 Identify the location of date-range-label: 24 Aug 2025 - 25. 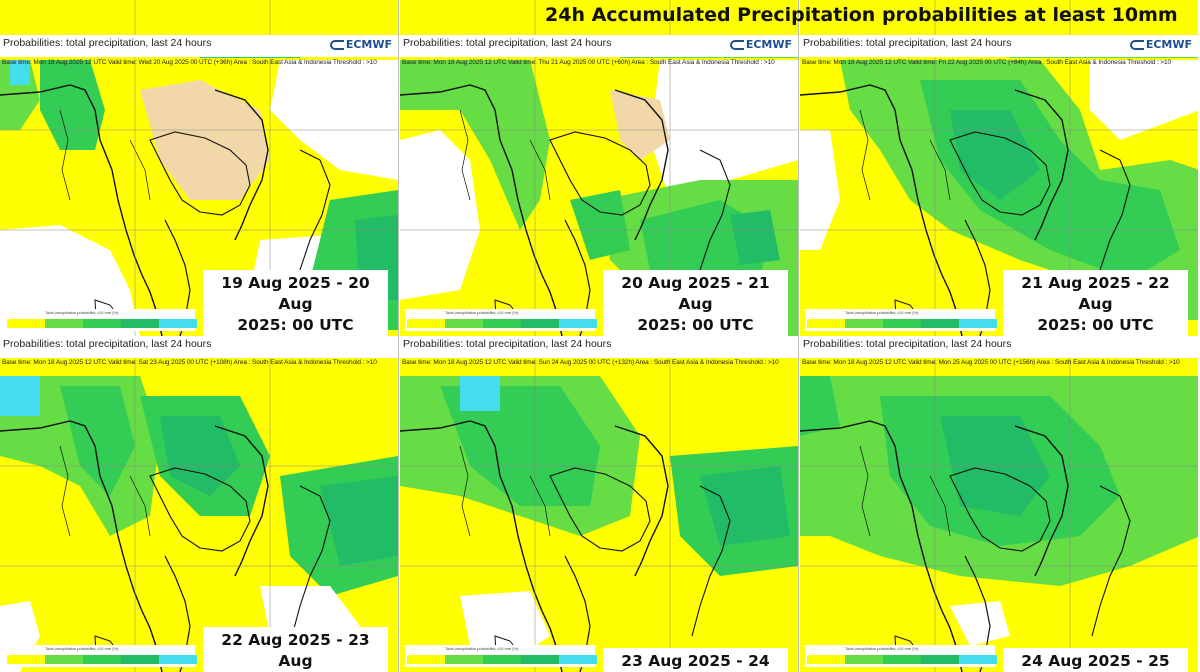
(1095, 660).